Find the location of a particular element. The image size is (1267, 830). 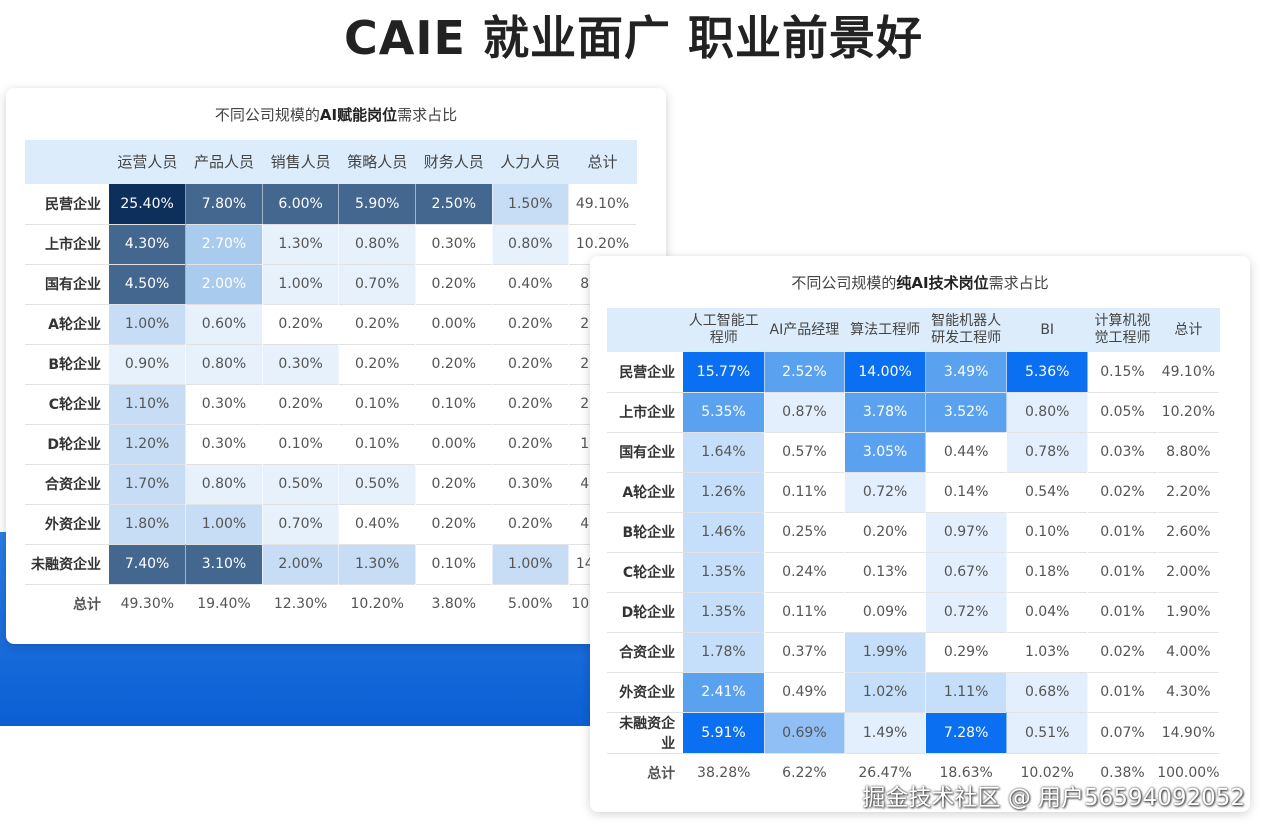

heatmap-cell: 1.30% is located at coordinates (377, 564).